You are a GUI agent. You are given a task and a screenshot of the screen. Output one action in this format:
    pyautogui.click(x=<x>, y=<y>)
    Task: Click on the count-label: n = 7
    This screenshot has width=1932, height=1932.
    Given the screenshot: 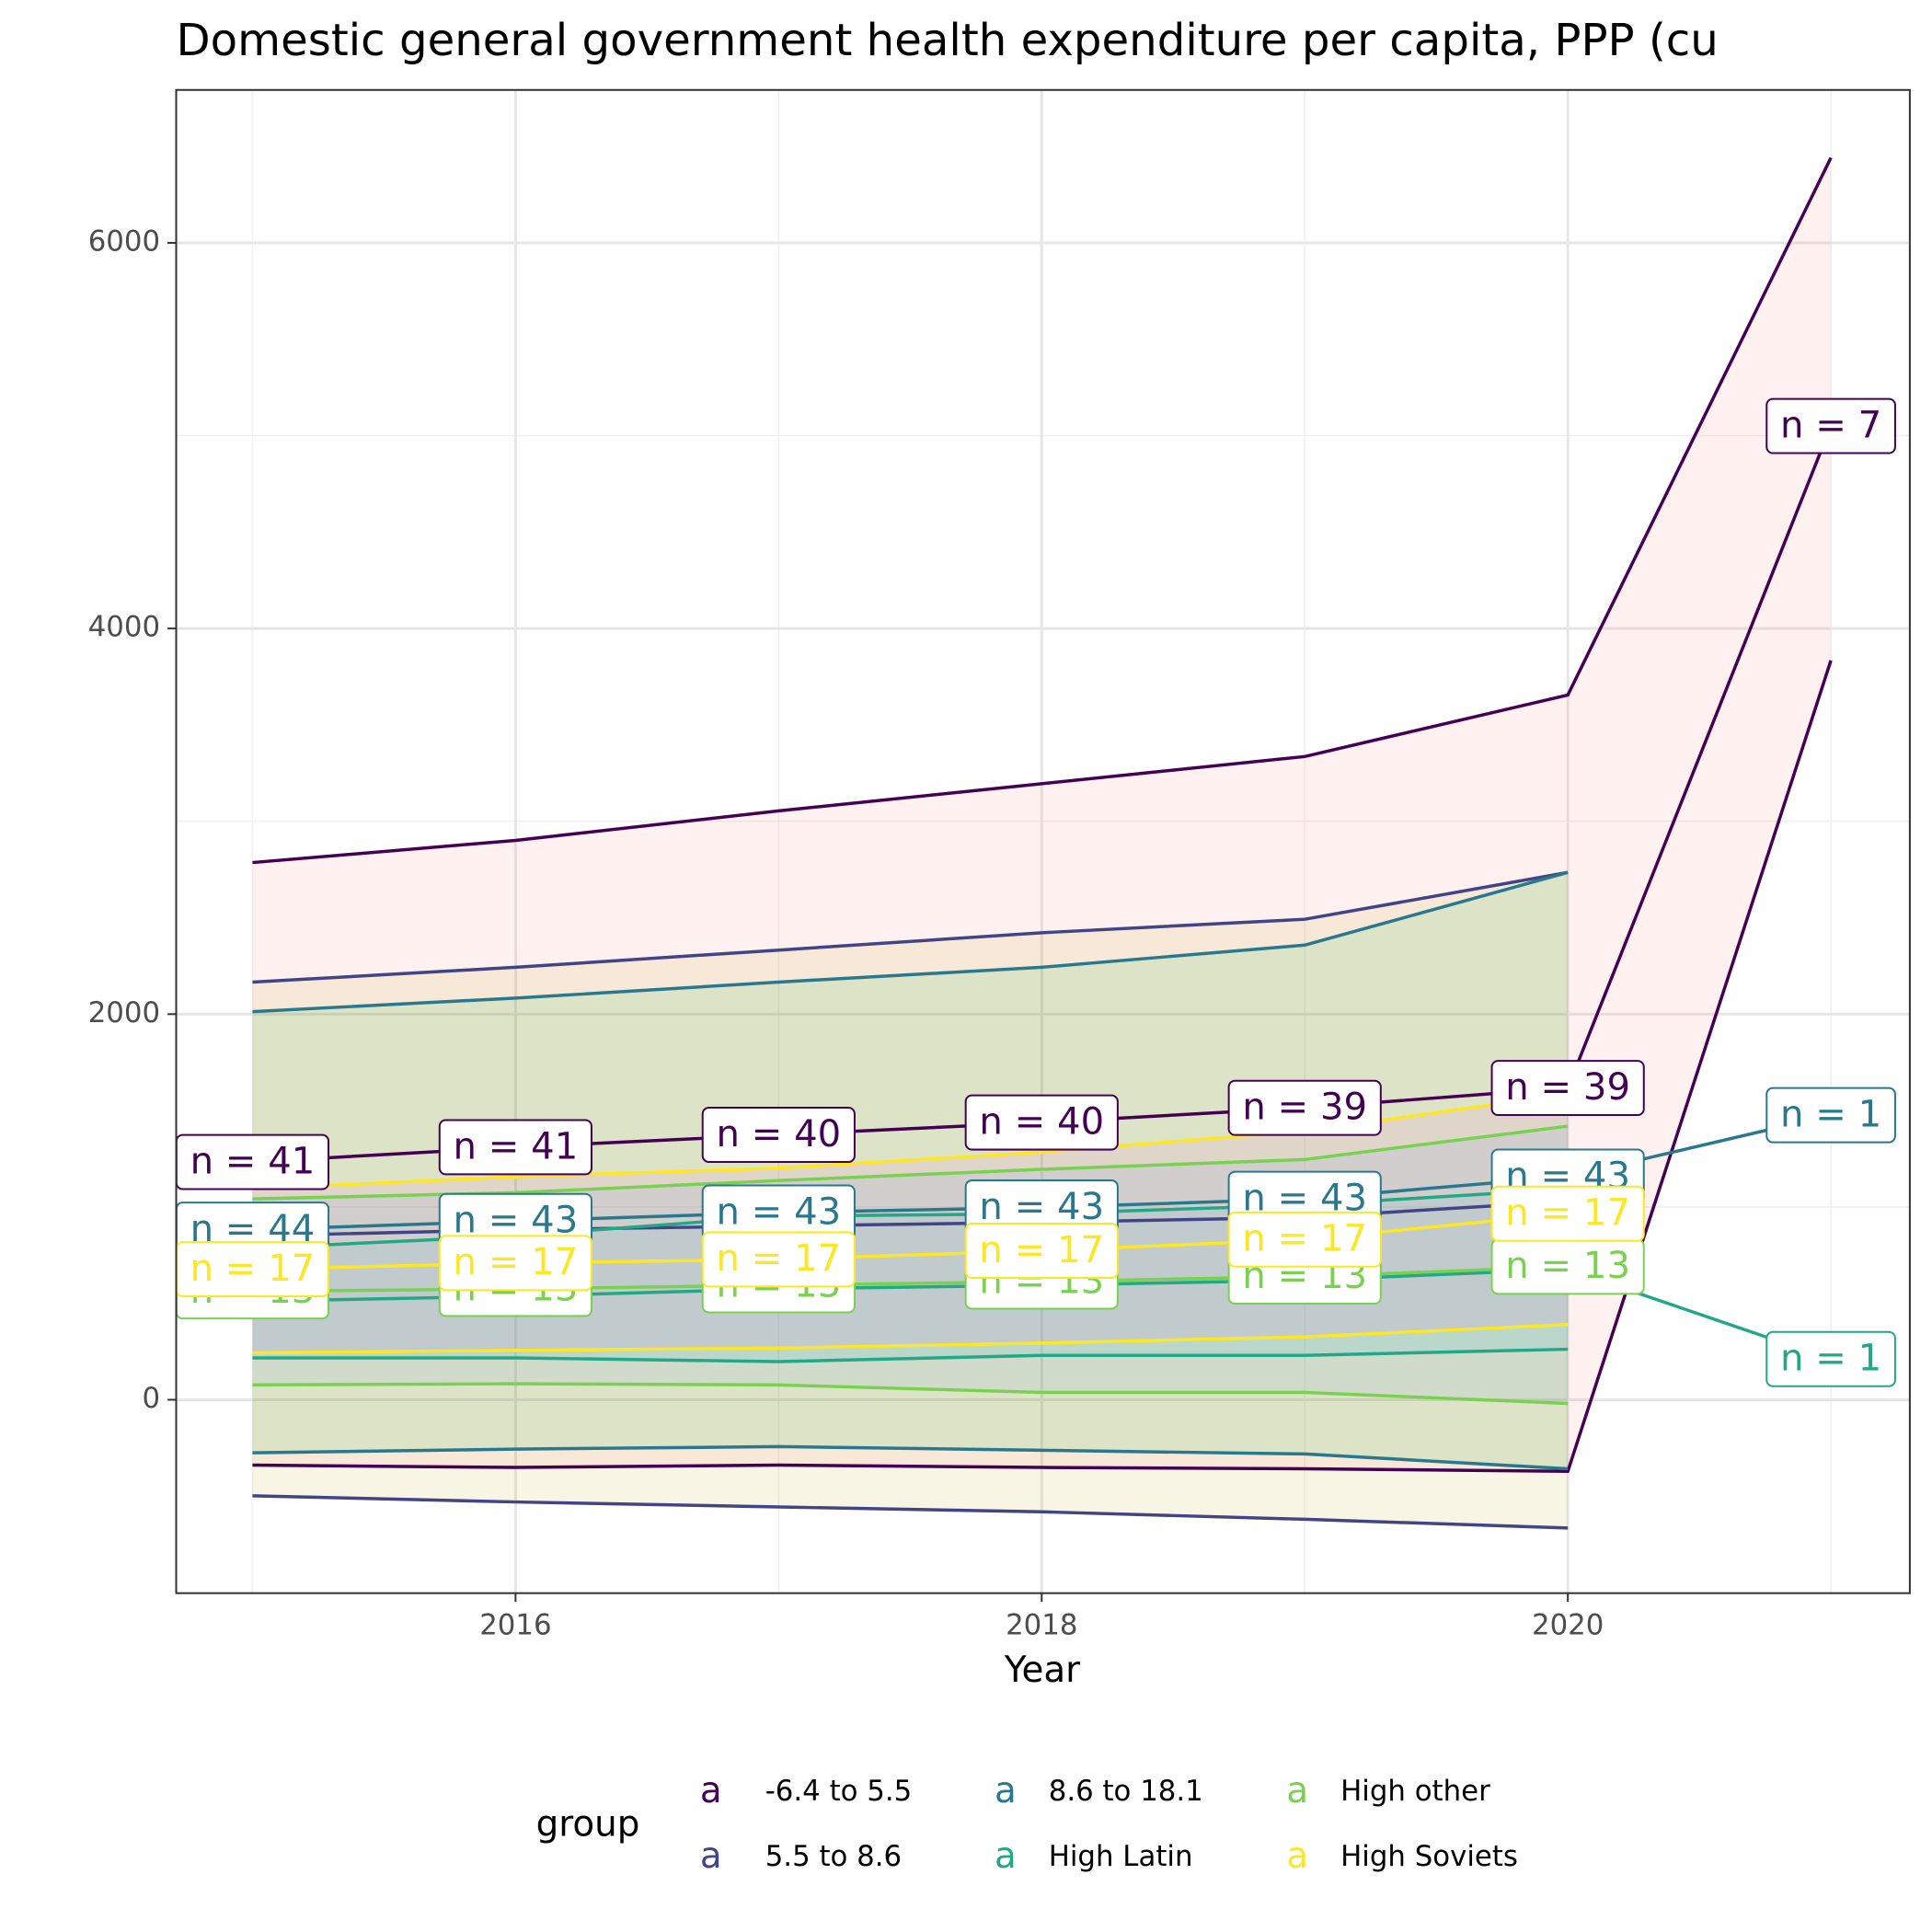 What is the action you would take?
    pyautogui.click(x=1830, y=425)
    